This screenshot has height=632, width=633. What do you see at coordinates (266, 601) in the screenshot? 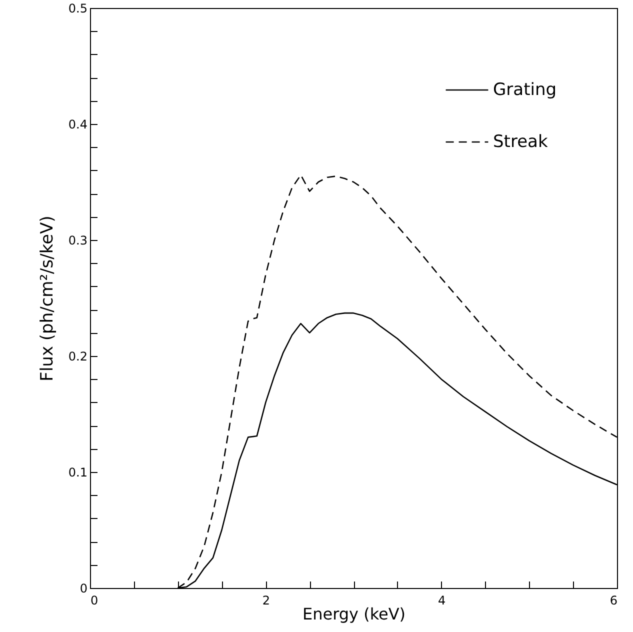
I see `x-tick-label: 2` at bounding box center [266, 601].